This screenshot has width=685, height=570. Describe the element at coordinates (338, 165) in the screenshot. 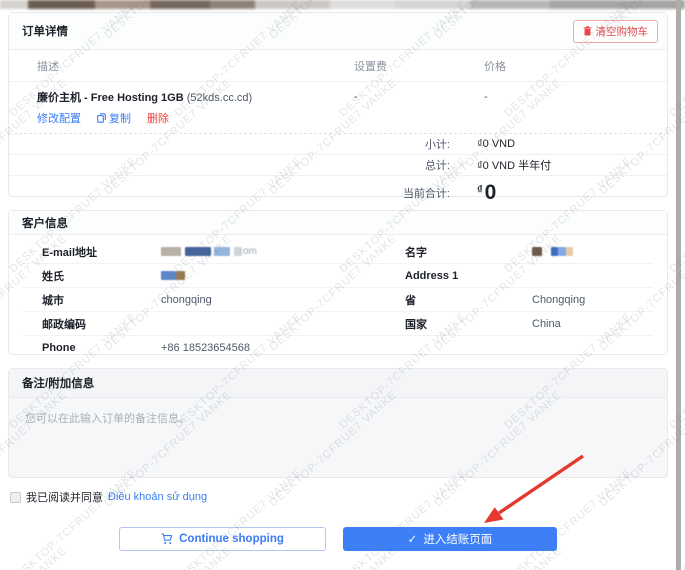

I see `total-row: 总计: ₫0 VND 半年付` at that location.